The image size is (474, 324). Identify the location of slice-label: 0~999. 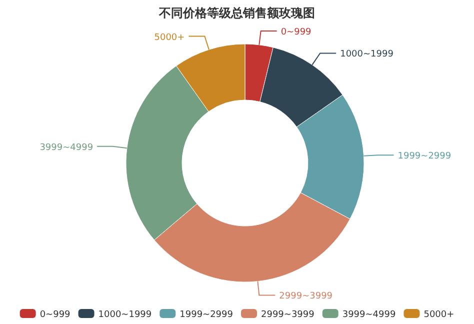
(296, 32).